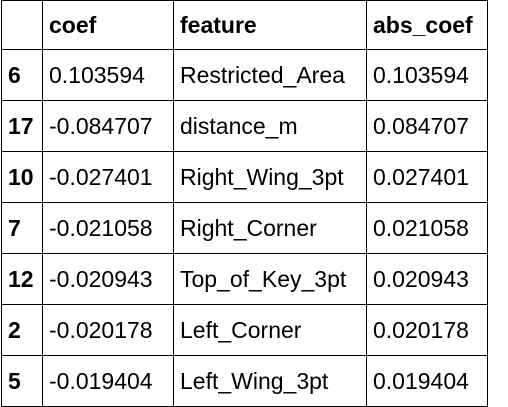 The image size is (508, 407). Describe the element at coordinates (108, 228) in the screenshot. I see `coef-cell: -0.021058` at that location.